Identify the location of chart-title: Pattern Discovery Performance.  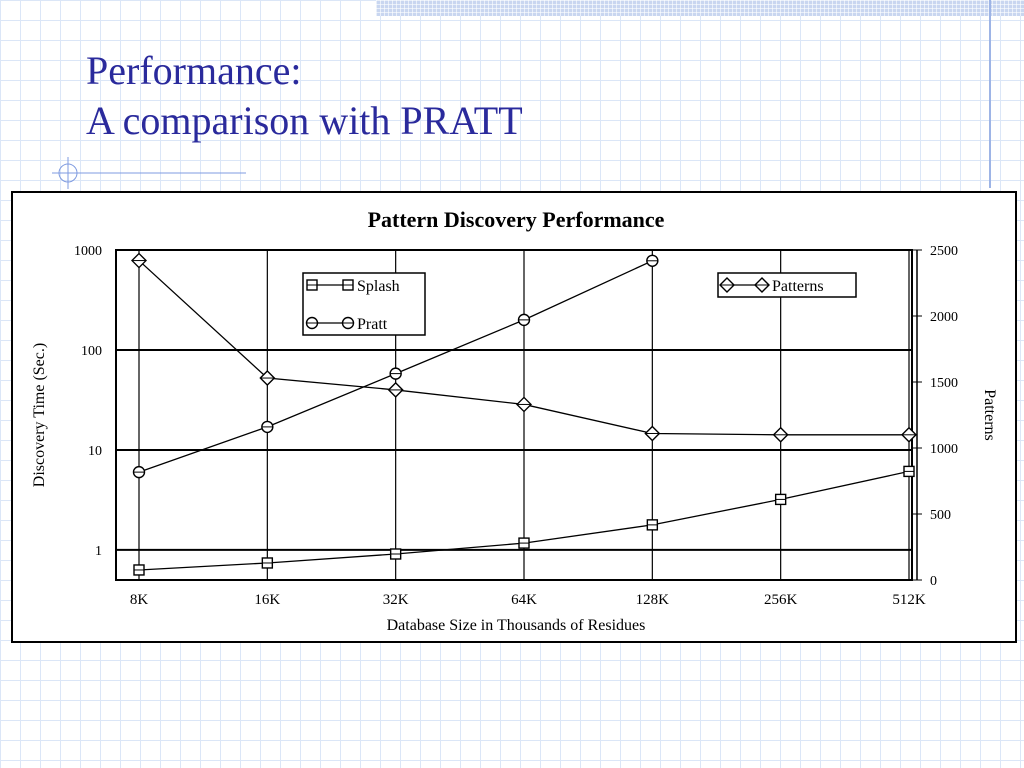
(516, 219).